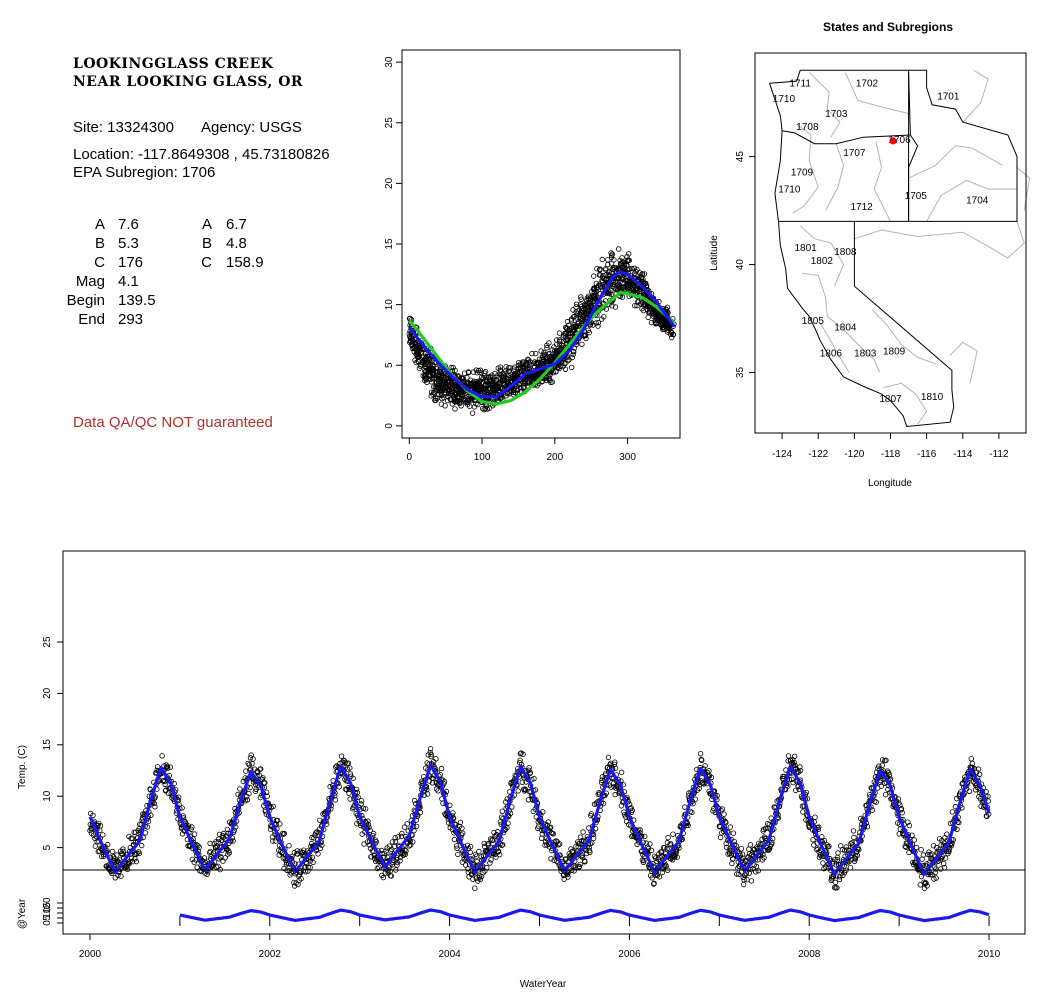  I want to click on param-name: C, so click(99, 262).